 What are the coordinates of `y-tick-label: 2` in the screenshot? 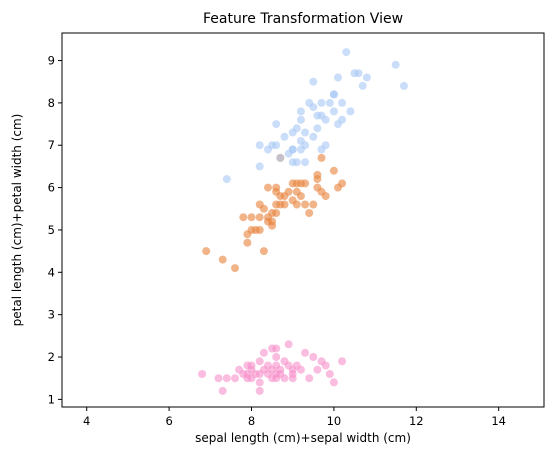 It's located at (51, 357).